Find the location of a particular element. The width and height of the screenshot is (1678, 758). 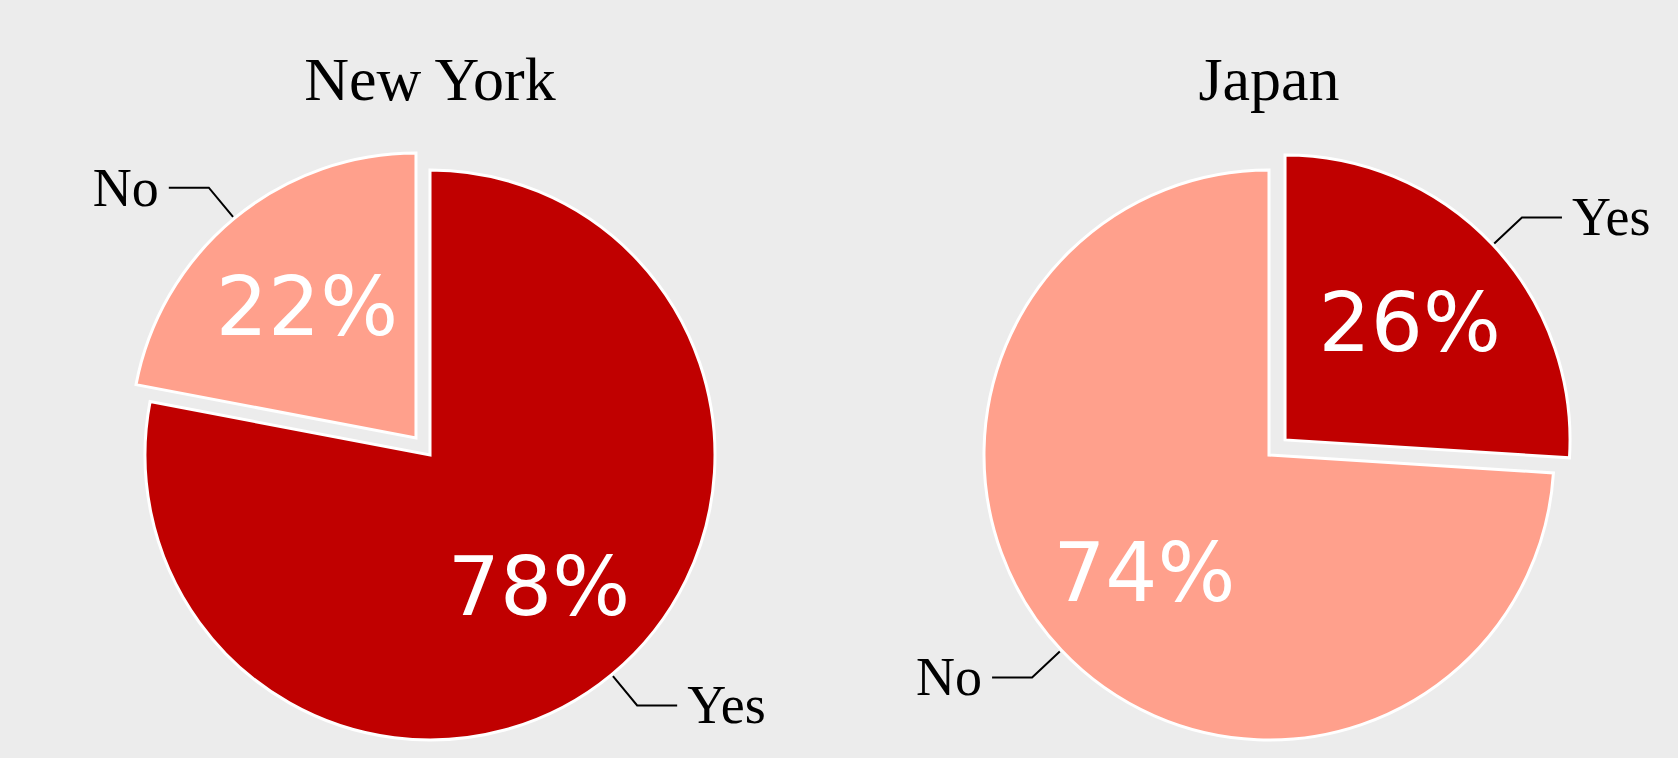

data-label: 26% is located at coordinates (1409, 323).